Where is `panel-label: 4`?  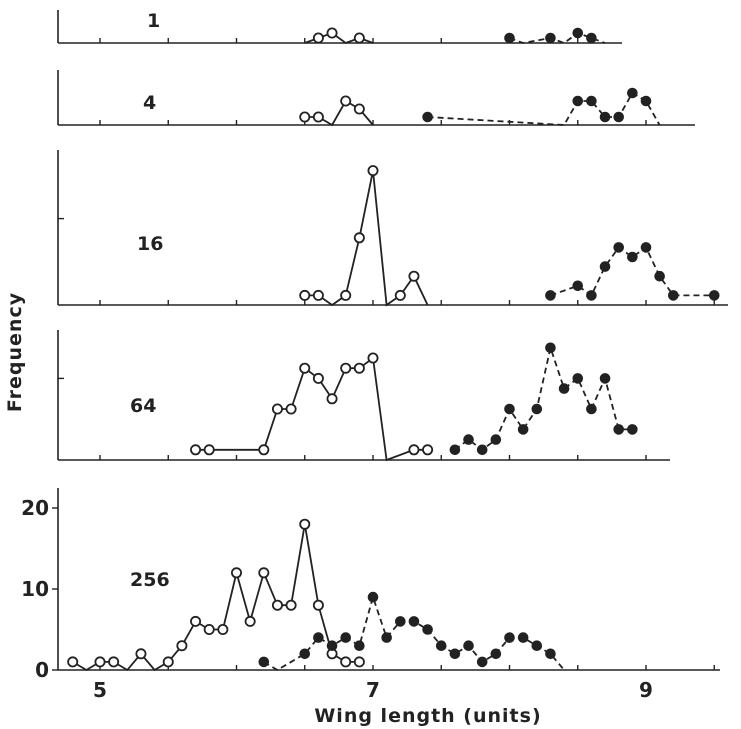
panel-label: 4 is located at coordinates (149, 103).